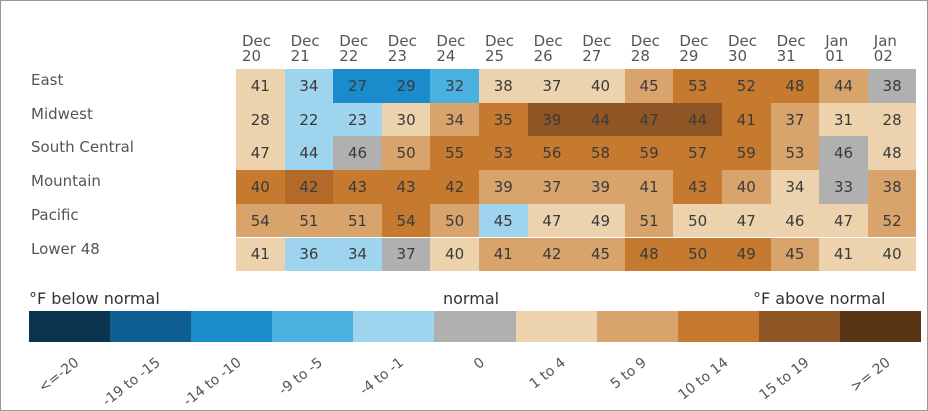  Describe the element at coordinates (309, 119) in the screenshot. I see `heat-cell: 22` at that location.